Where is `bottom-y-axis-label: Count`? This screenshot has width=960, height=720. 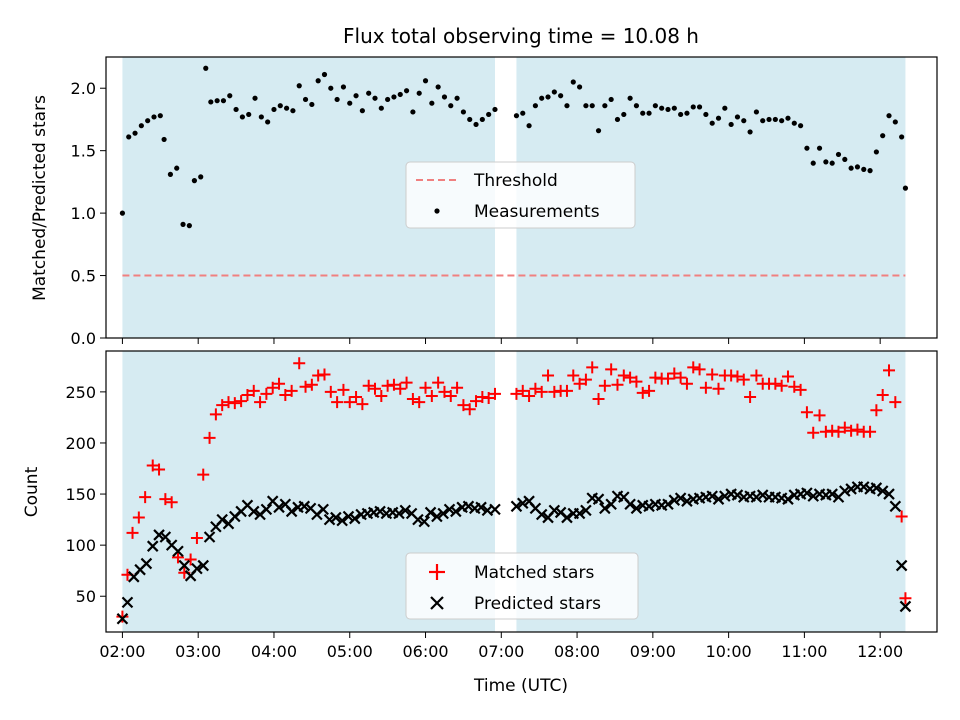 bottom-y-axis-label: Count is located at coordinates (32, 491).